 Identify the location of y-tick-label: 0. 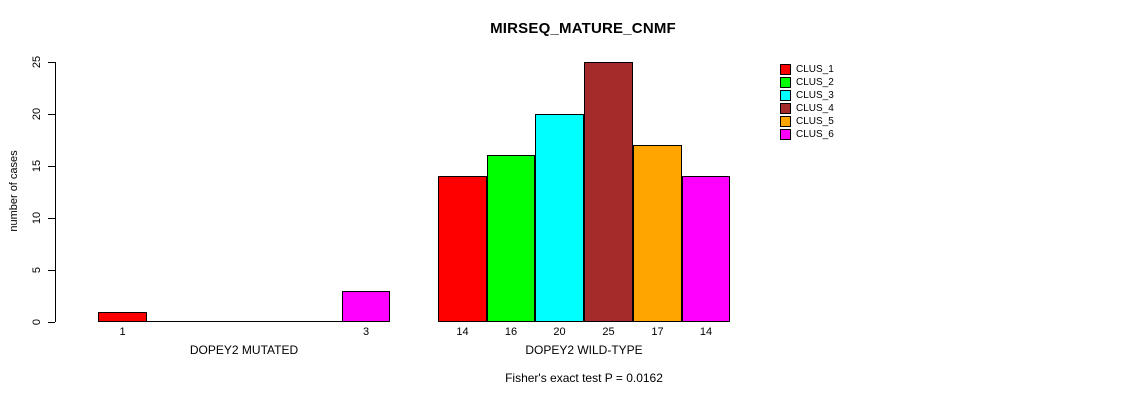
(37, 322).